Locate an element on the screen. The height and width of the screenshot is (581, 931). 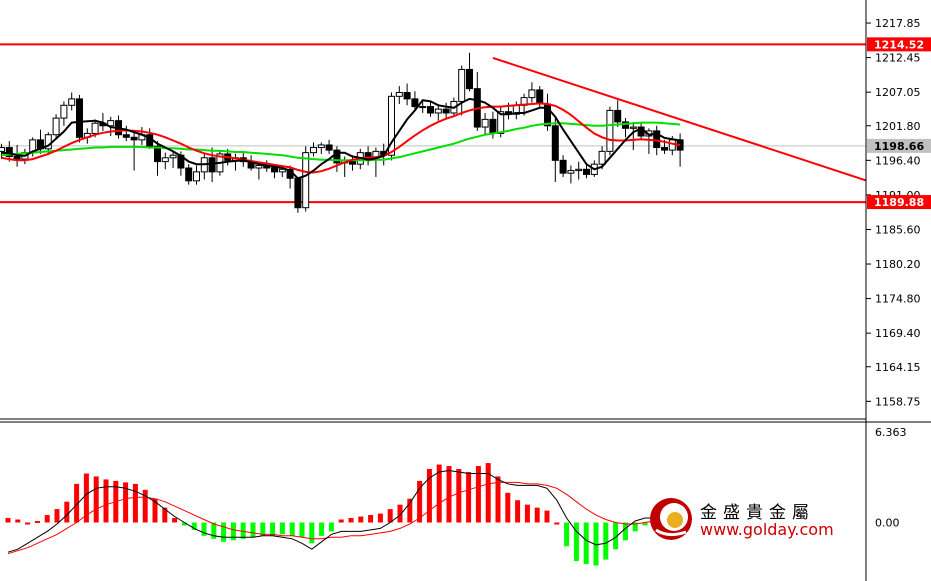
price-tag-label: 1198.66 is located at coordinates (899, 146).